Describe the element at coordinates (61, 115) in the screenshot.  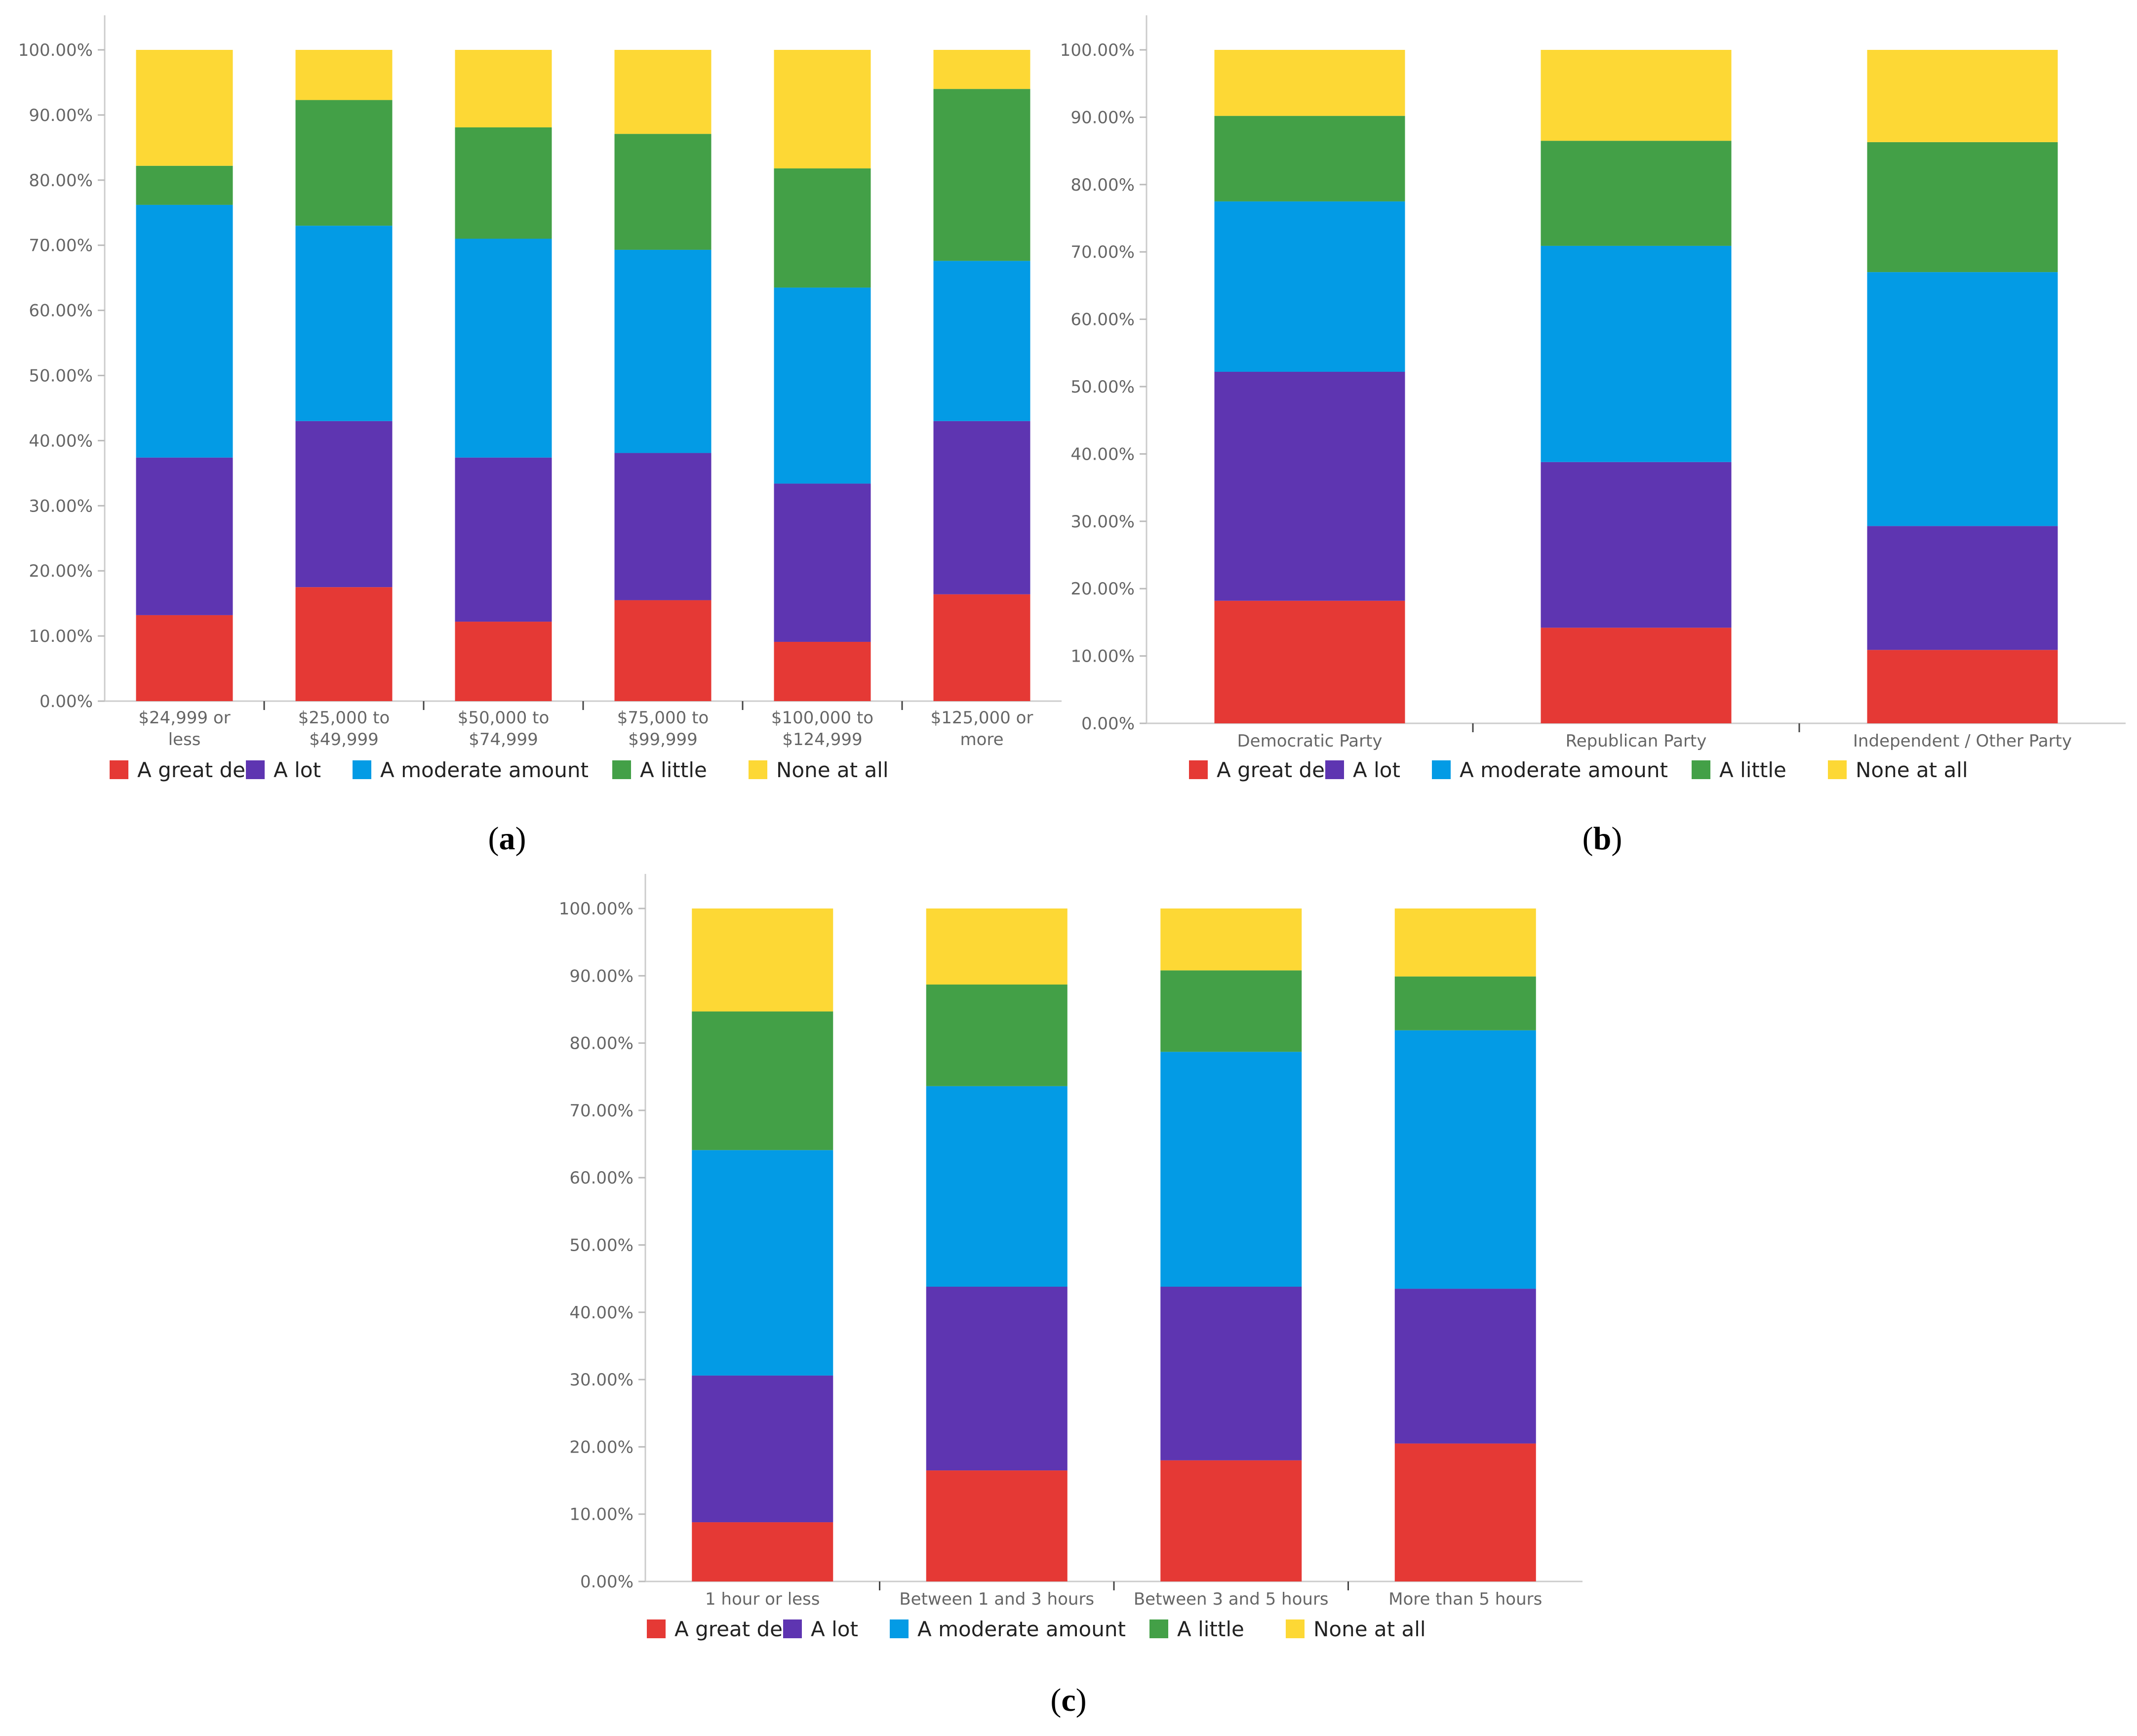
I see `y-tick-label: 90.00%` at that location.